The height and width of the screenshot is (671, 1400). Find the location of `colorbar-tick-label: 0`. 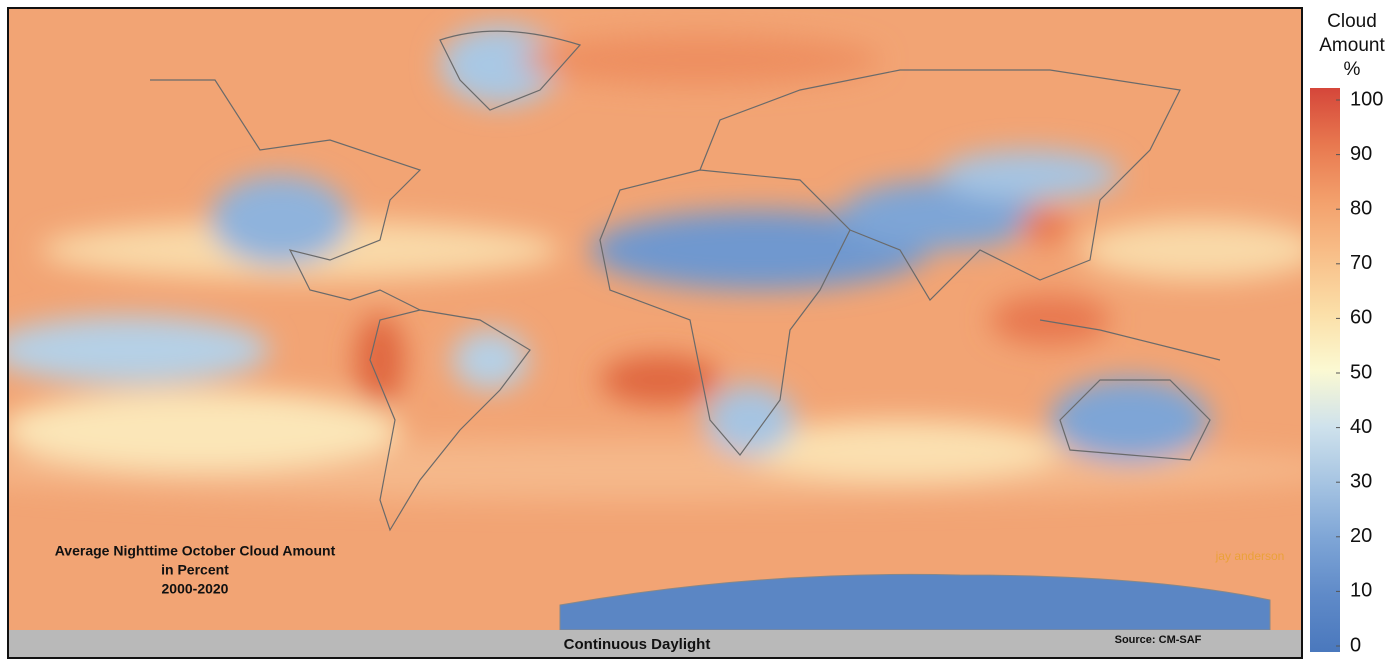

colorbar-tick-label: 0 is located at coordinates (1355, 645).